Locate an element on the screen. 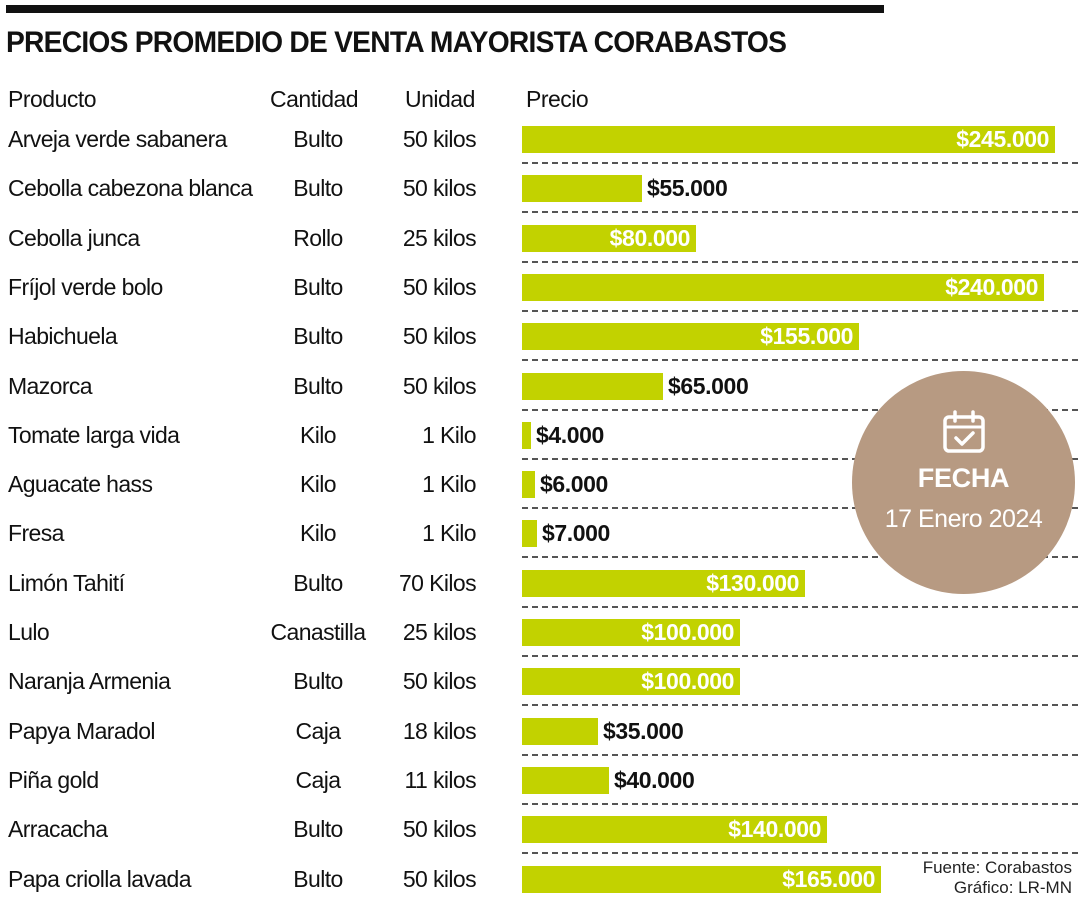 The image size is (1080, 913). price-label: $40.000 is located at coordinates (654, 779).